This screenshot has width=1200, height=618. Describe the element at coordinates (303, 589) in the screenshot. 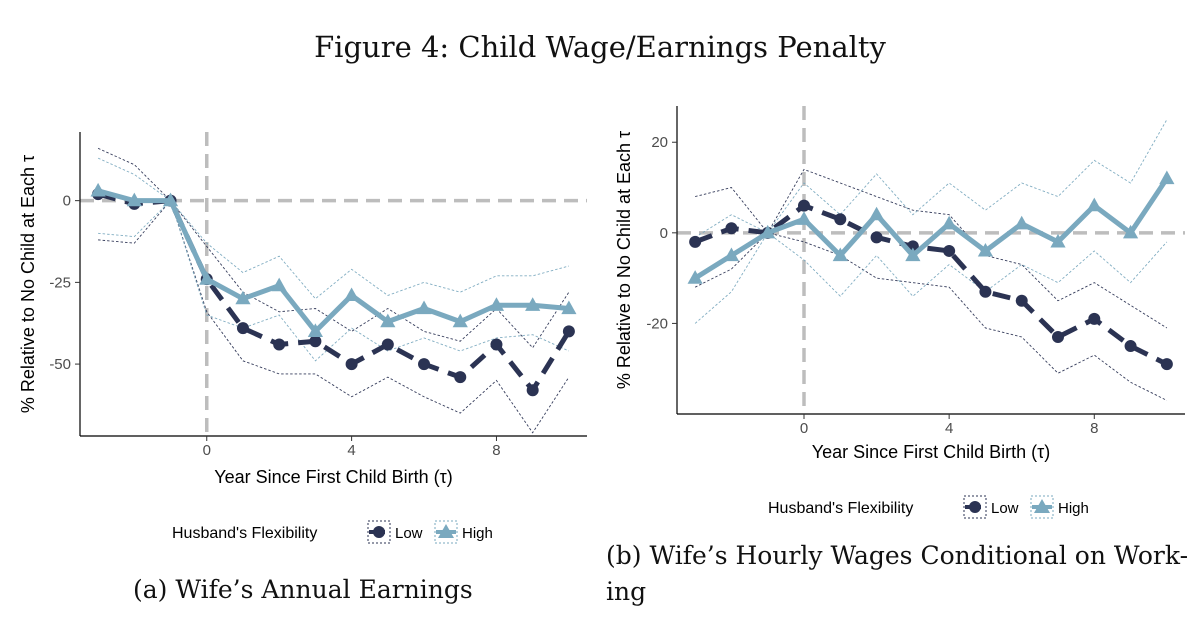

I see `caption-a: (a) Wife’s Annual Earnings` at that location.